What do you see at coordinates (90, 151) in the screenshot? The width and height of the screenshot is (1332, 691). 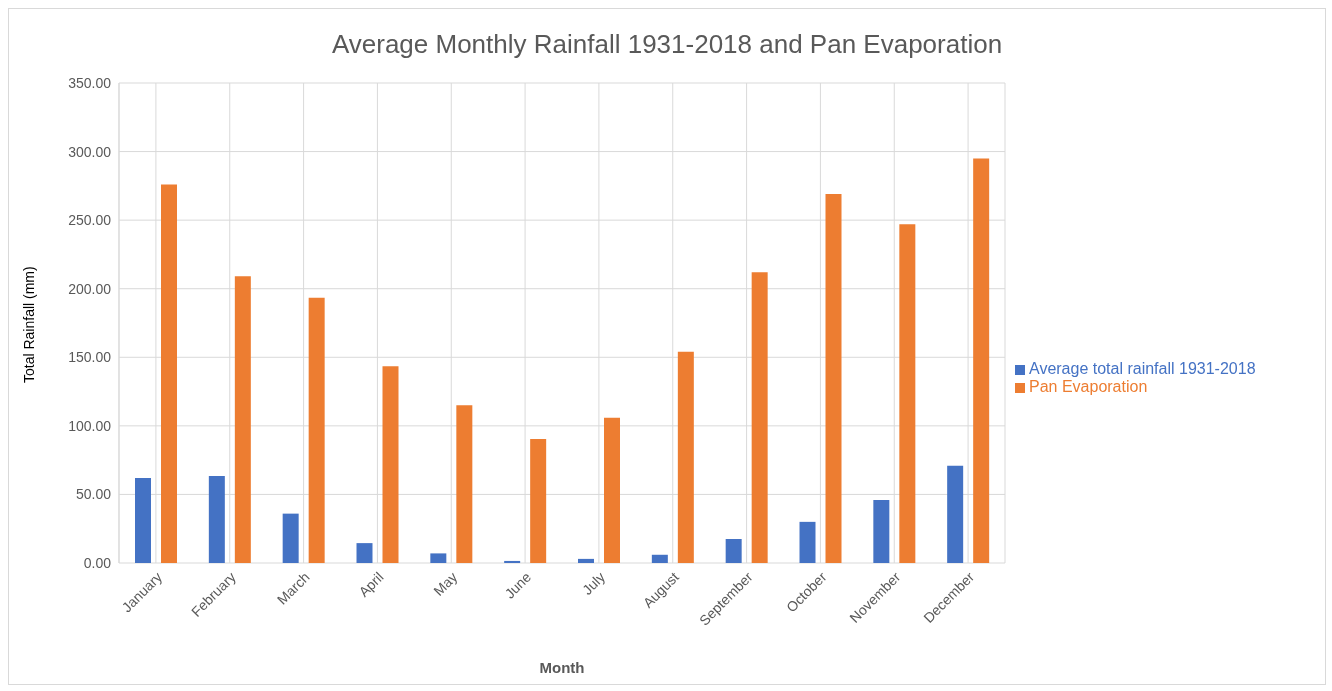 I see `y-tick-label: 300.00` at bounding box center [90, 151].